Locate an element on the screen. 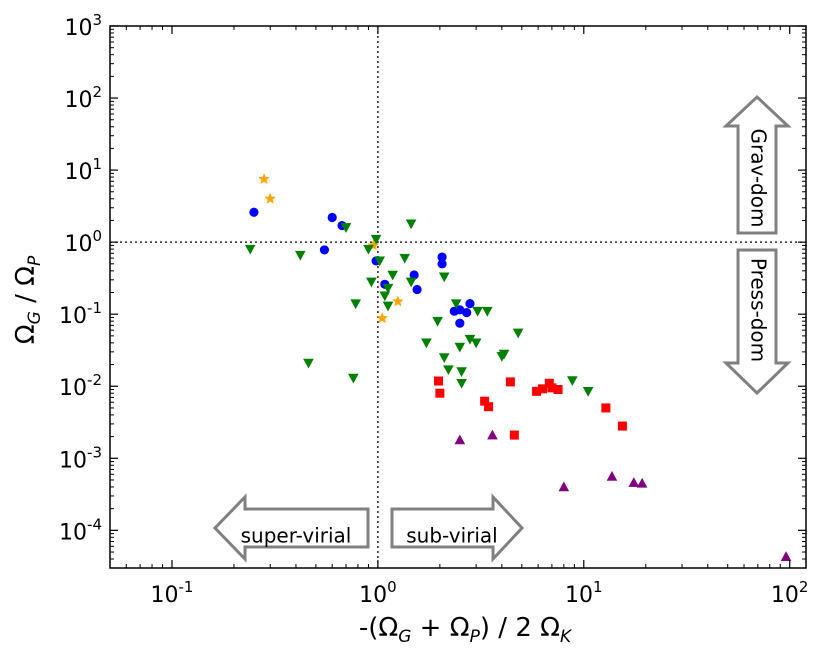 This screenshot has width=830, height=652. arrow-up-icon is located at coordinates (757, 164).